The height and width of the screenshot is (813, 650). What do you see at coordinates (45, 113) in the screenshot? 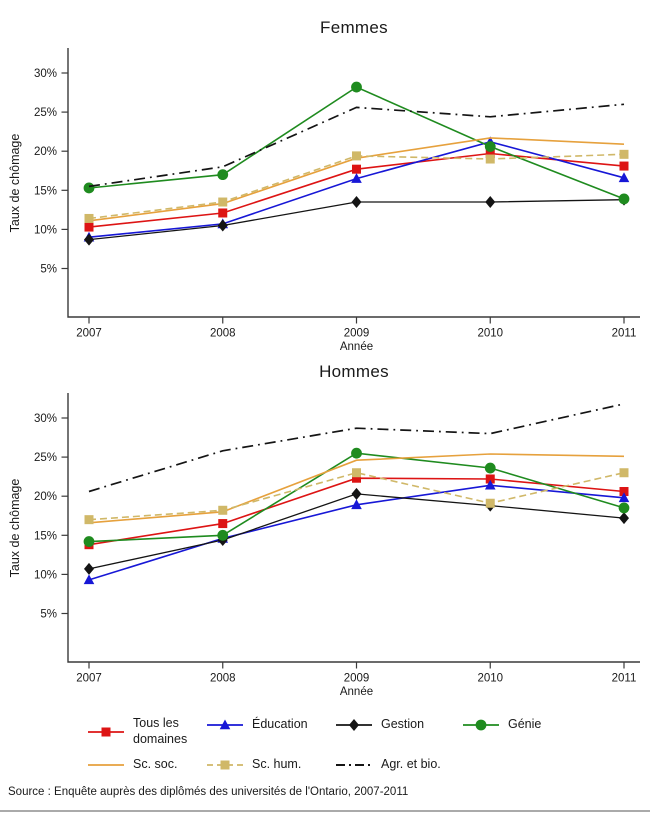
I see `y-tick-label: 25%` at bounding box center [45, 113].